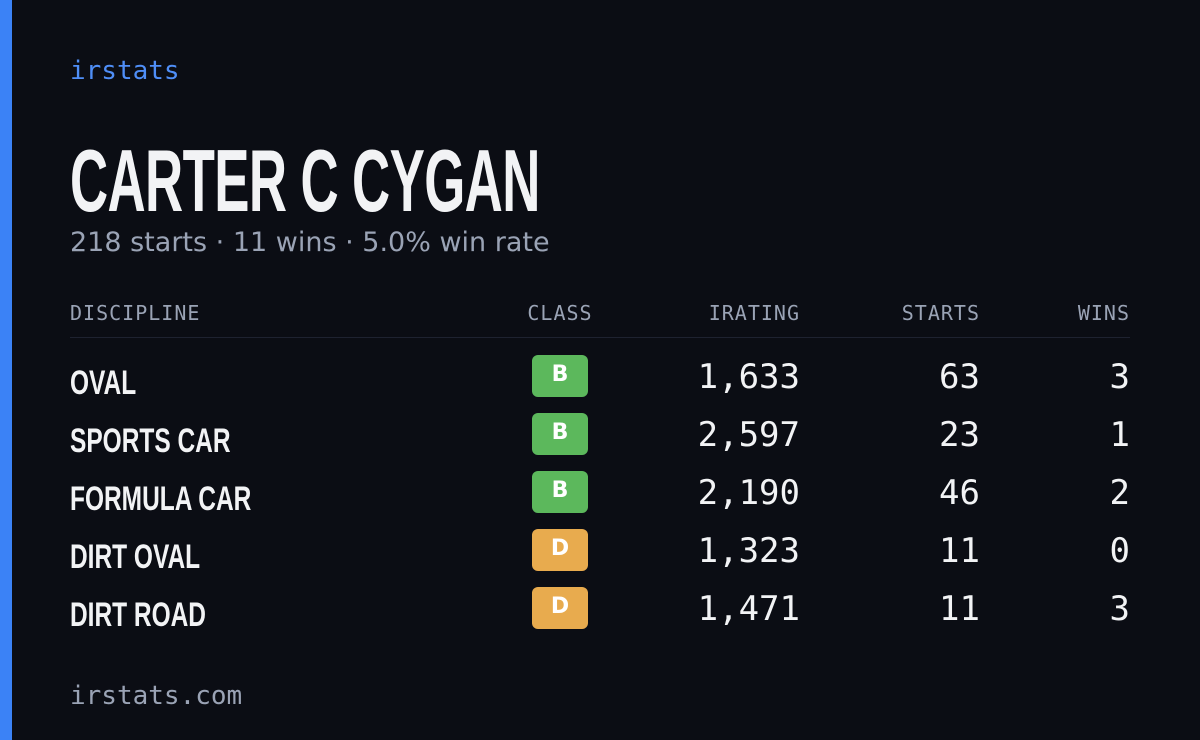  What do you see at coordinates (1103, 313) in the screenshot?
I see `header-wins: WINS` at bounding box center [1103, 313].